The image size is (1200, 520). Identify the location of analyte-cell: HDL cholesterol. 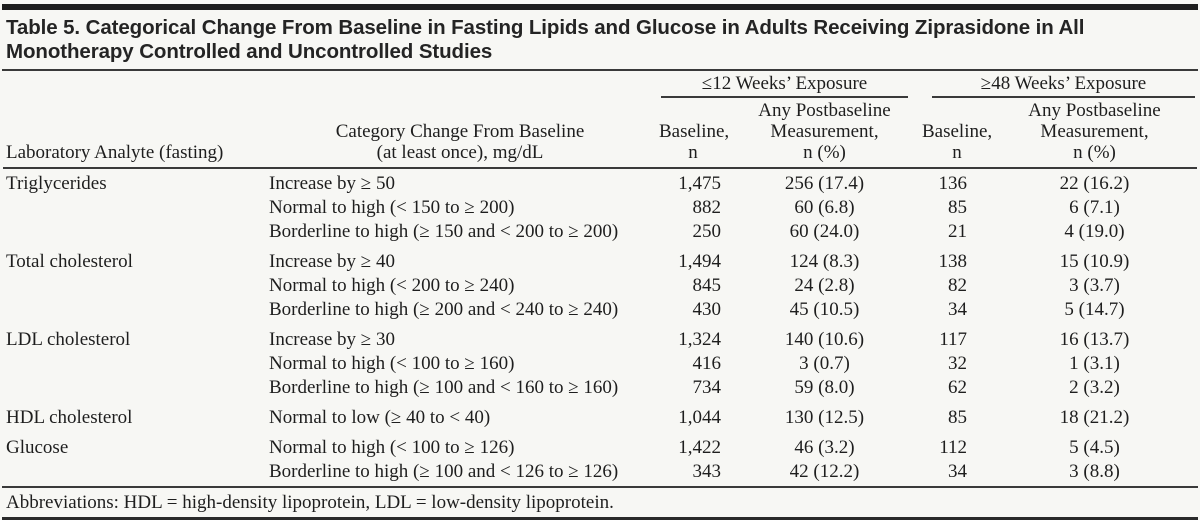
(69, 417).